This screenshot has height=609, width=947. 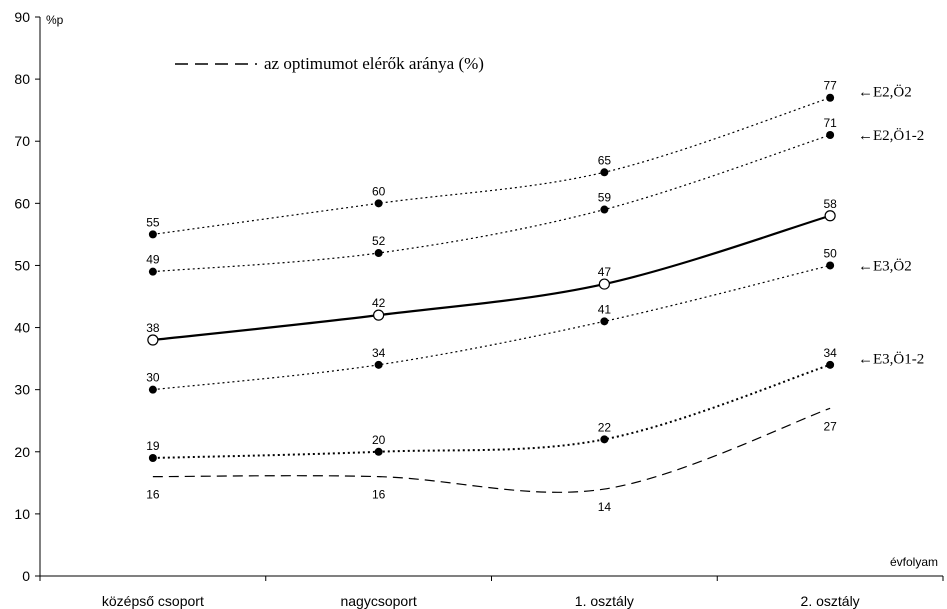 I want to click on data-label: 20, so click(x=379, y=440).